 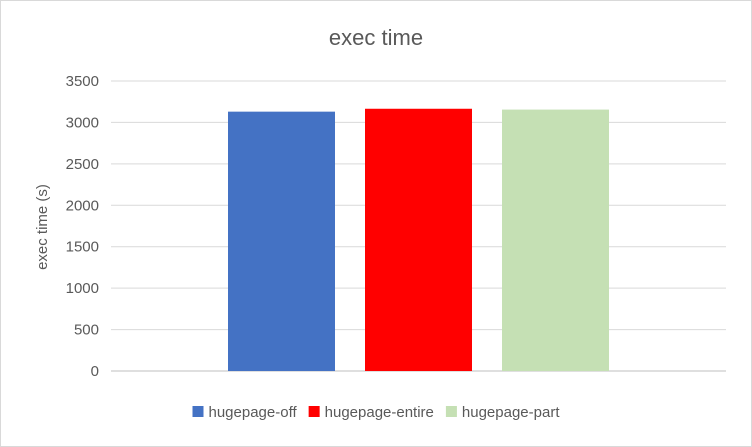 I want to click on bar-hugepage-part, so click(x=555, y=240).